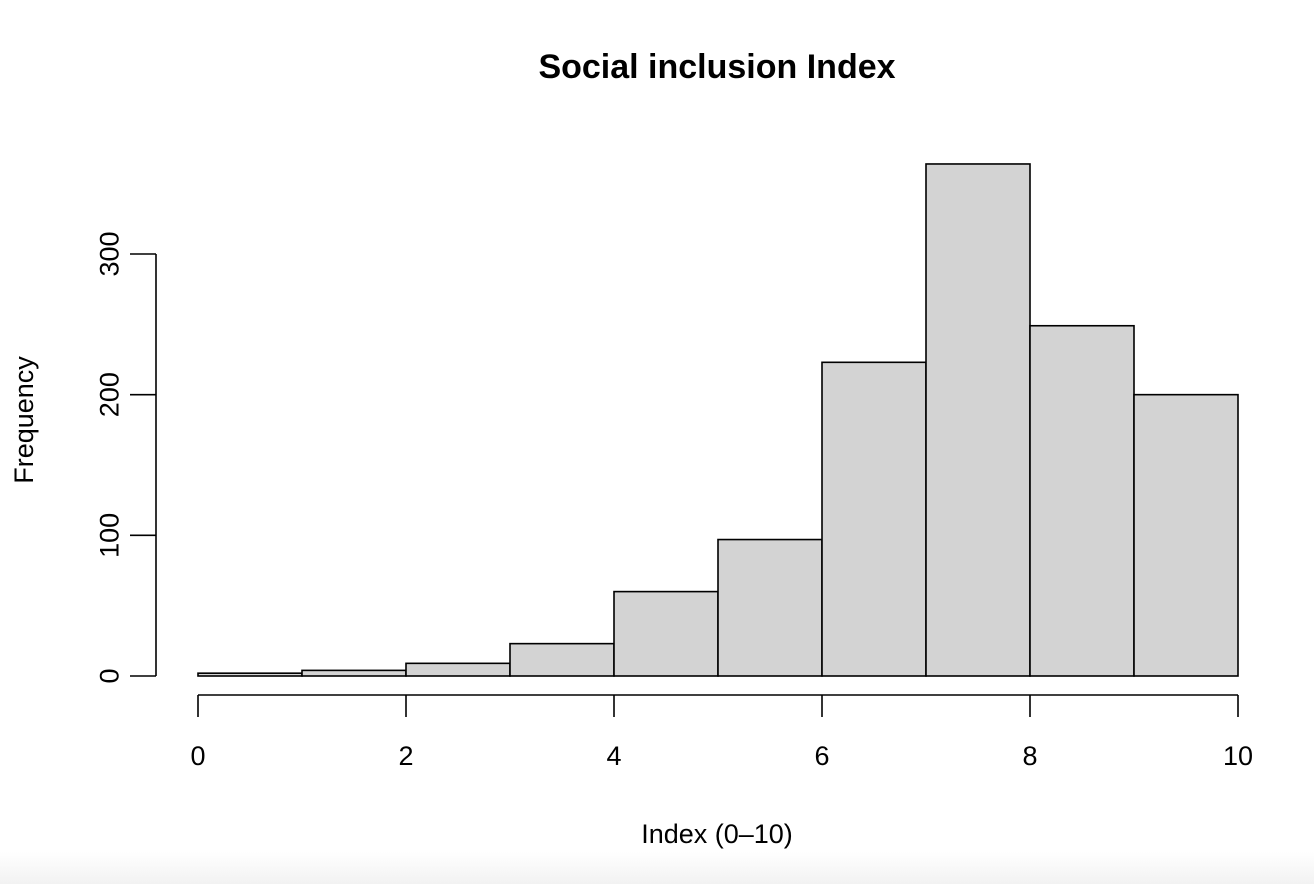 The height and width of the screenshot is (884, 1314). I want to click on y-tick-label-0: 0, so click(109, 675).